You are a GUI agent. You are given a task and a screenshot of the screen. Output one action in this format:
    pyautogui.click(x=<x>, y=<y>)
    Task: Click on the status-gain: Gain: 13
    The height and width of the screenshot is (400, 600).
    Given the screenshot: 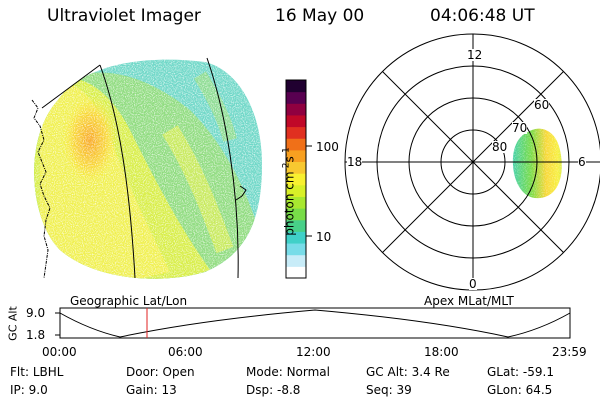 What is the action you would take?
    pyautogui.click(x=151, y=390)
    